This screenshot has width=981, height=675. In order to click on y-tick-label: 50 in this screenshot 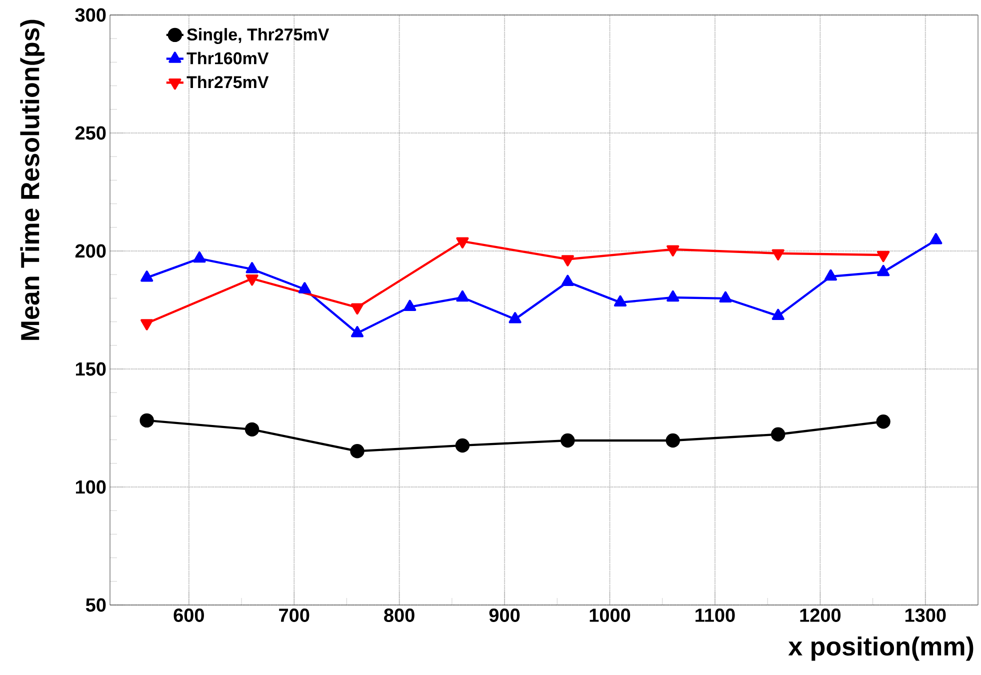, I will do `click(96, 605)`.